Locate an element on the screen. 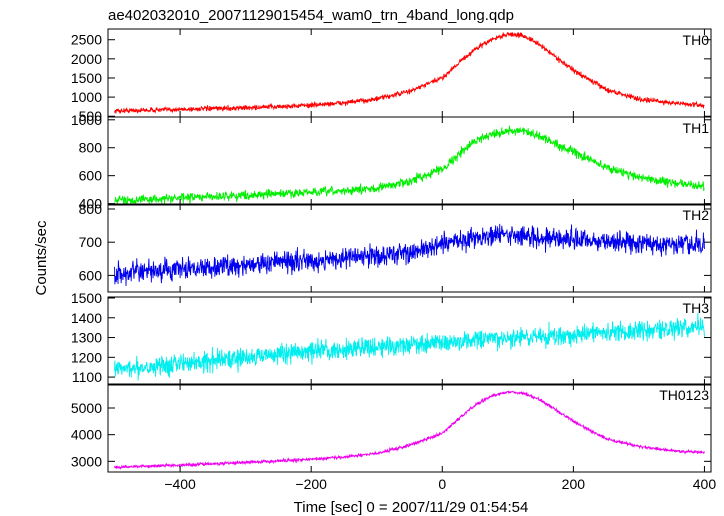 This screenshot has height=516, width=724. series-line-th0 is located at coordinates (409, 73).